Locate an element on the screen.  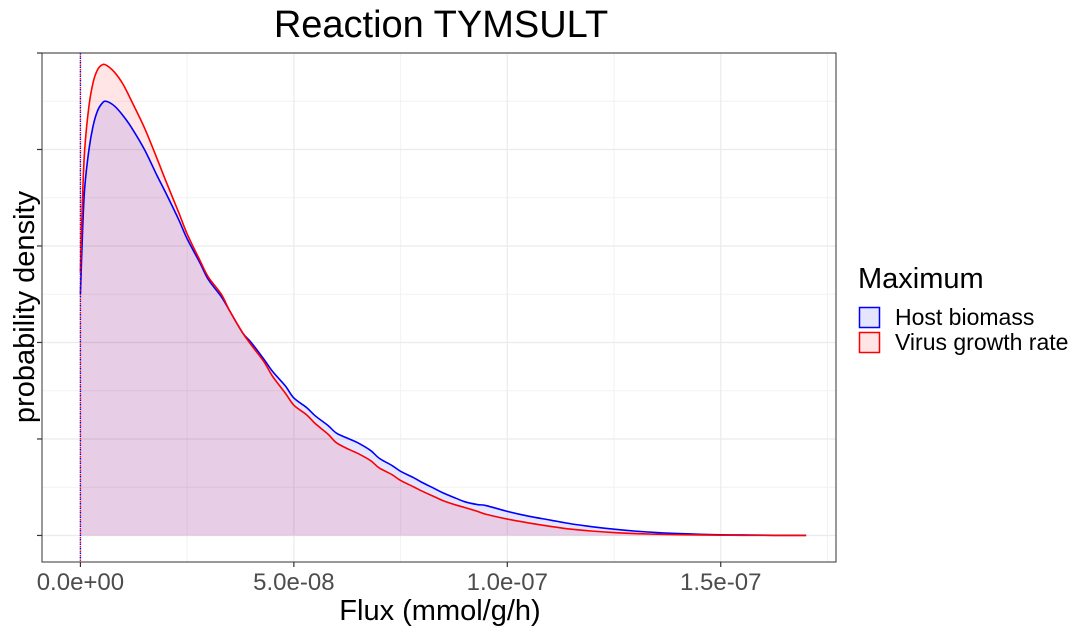
legend-entry: Virus growth rate is located at coordinates (963, 342).